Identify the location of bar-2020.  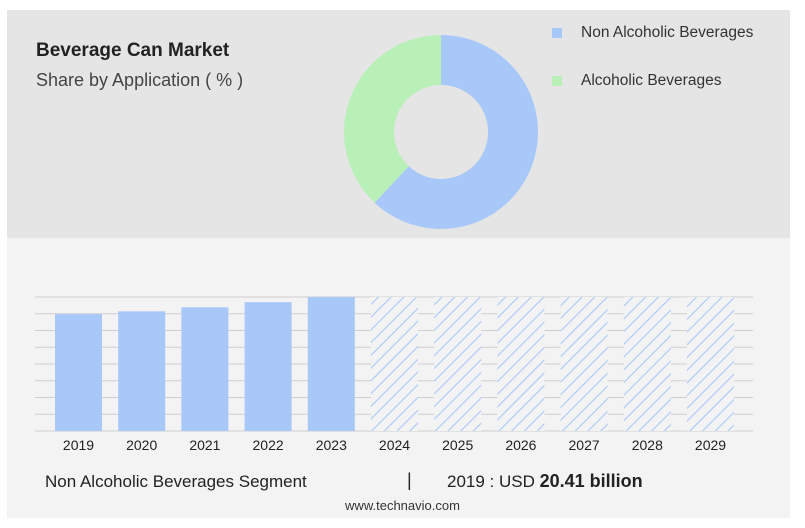
(142, 371).